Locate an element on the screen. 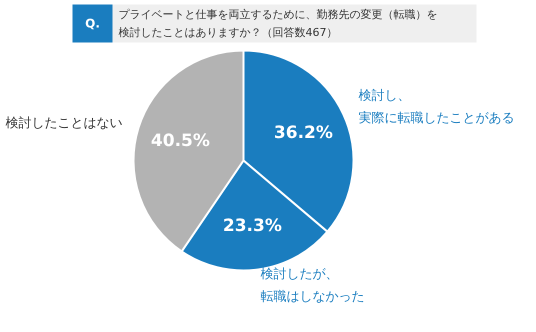  text: Q. is located at coordinates (92, 23).